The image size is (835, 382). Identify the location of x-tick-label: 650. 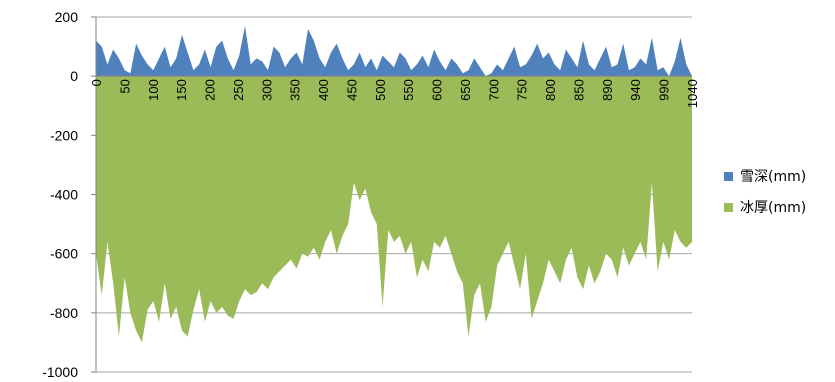
(465, 90).